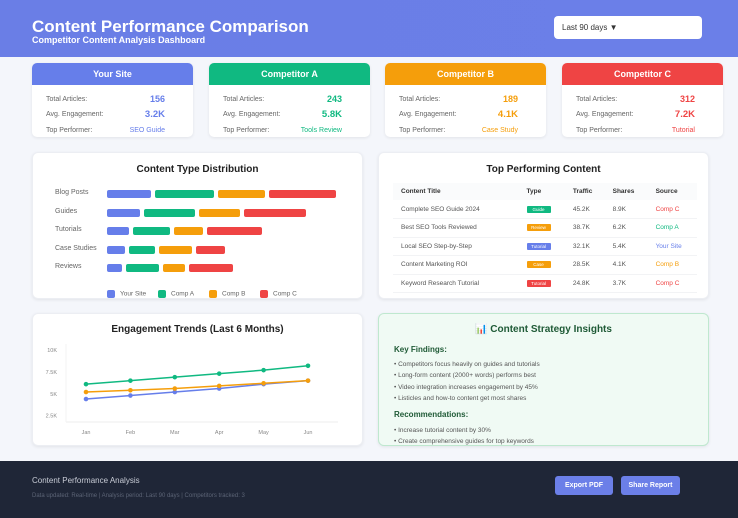 This screenshot has width=738, height=518. Describe the element at coordinates (234, 294) in the screenshot. I see `legend-label: Comp B` at that location.